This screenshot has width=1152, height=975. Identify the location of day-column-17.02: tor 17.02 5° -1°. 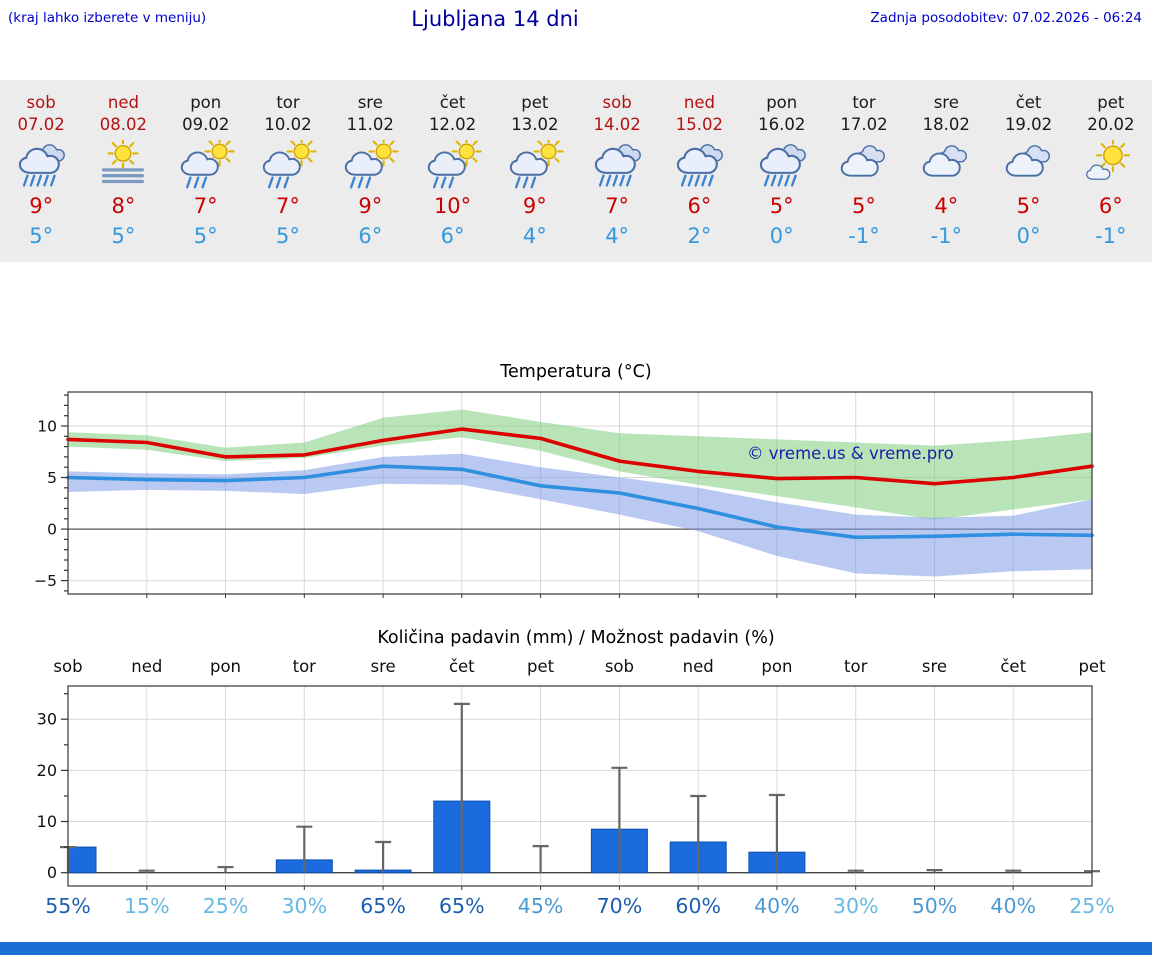
(864, 170).